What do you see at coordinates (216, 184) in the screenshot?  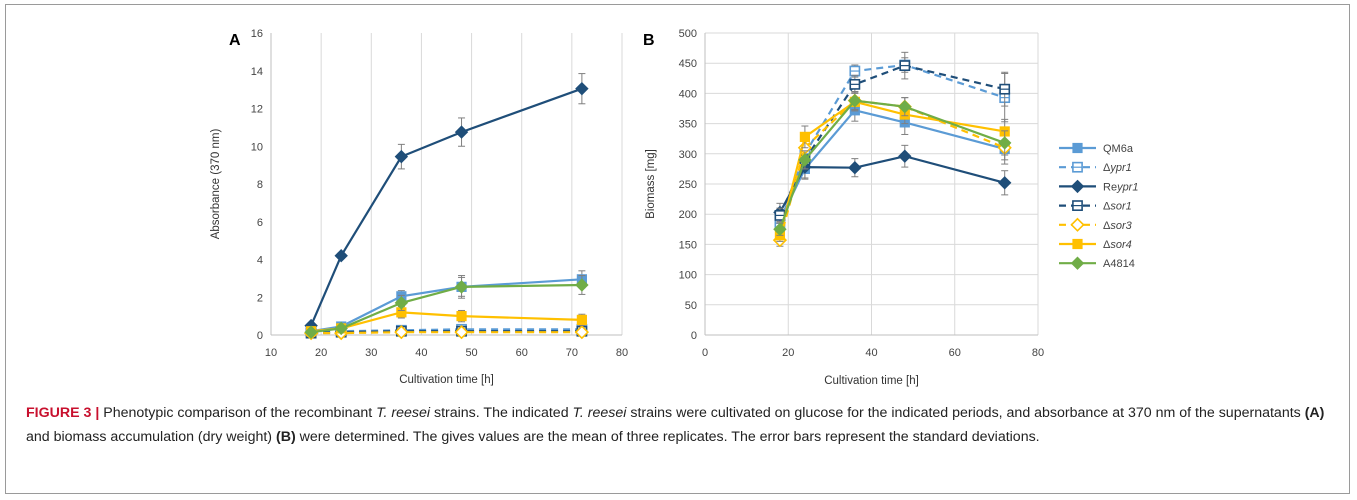 I see `y-axis-title: Absorbance (370 nm)` at bounding box center [216, 184].